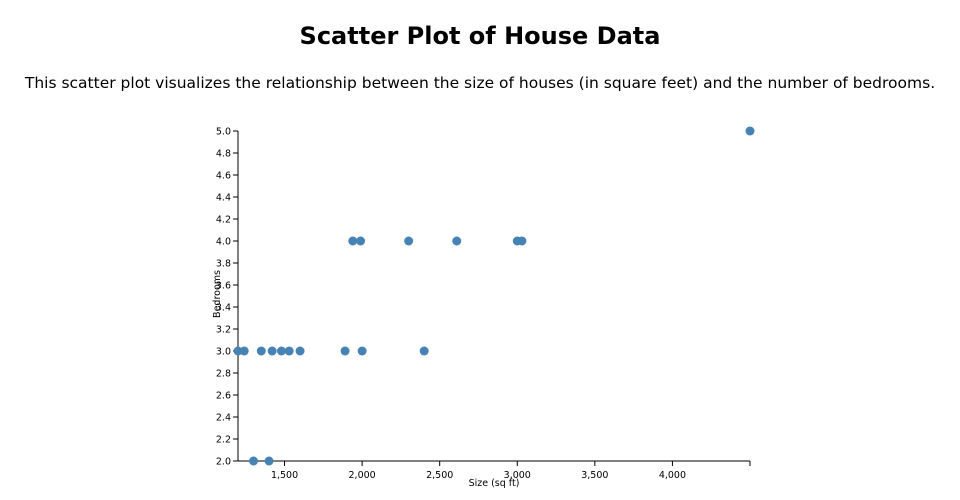 The image size is (960, 500). Describe the element at coordinates (494, 483) in the screenshot. I see `x-axis-label: Size (sq ft)` at that location.